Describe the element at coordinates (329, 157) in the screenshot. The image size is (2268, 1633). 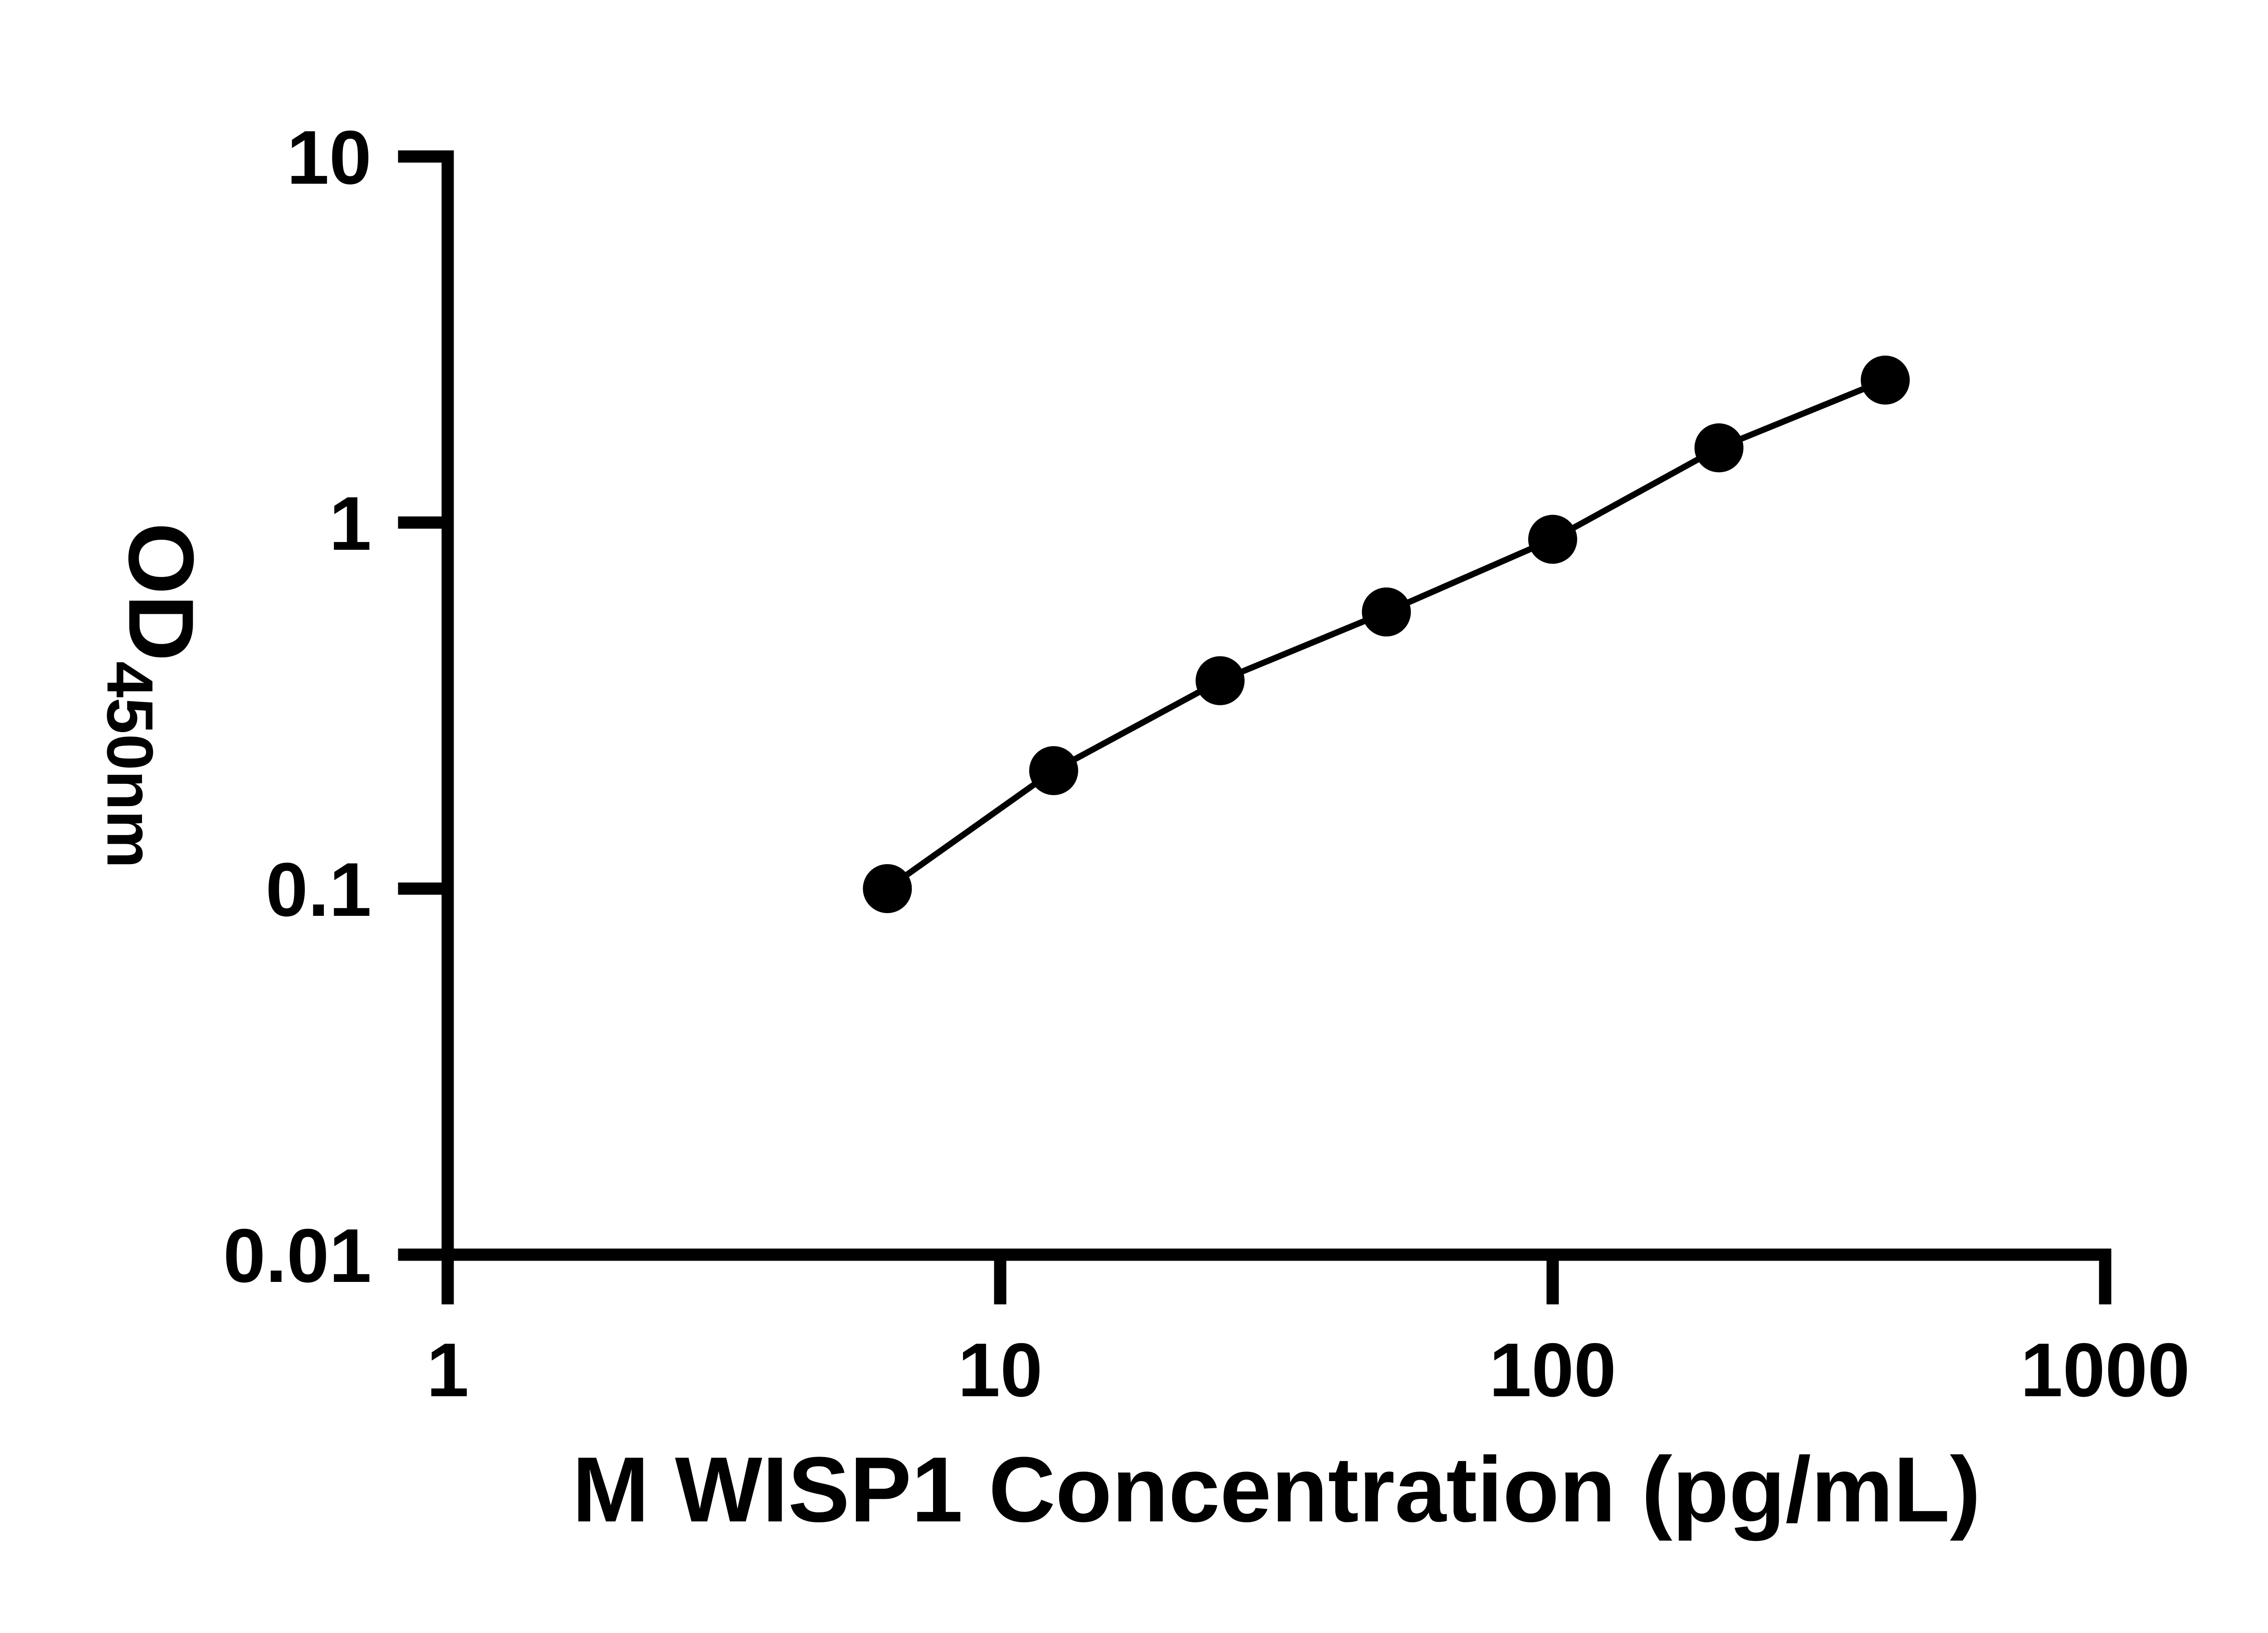
I see `y-tick-label: 10` at that location.